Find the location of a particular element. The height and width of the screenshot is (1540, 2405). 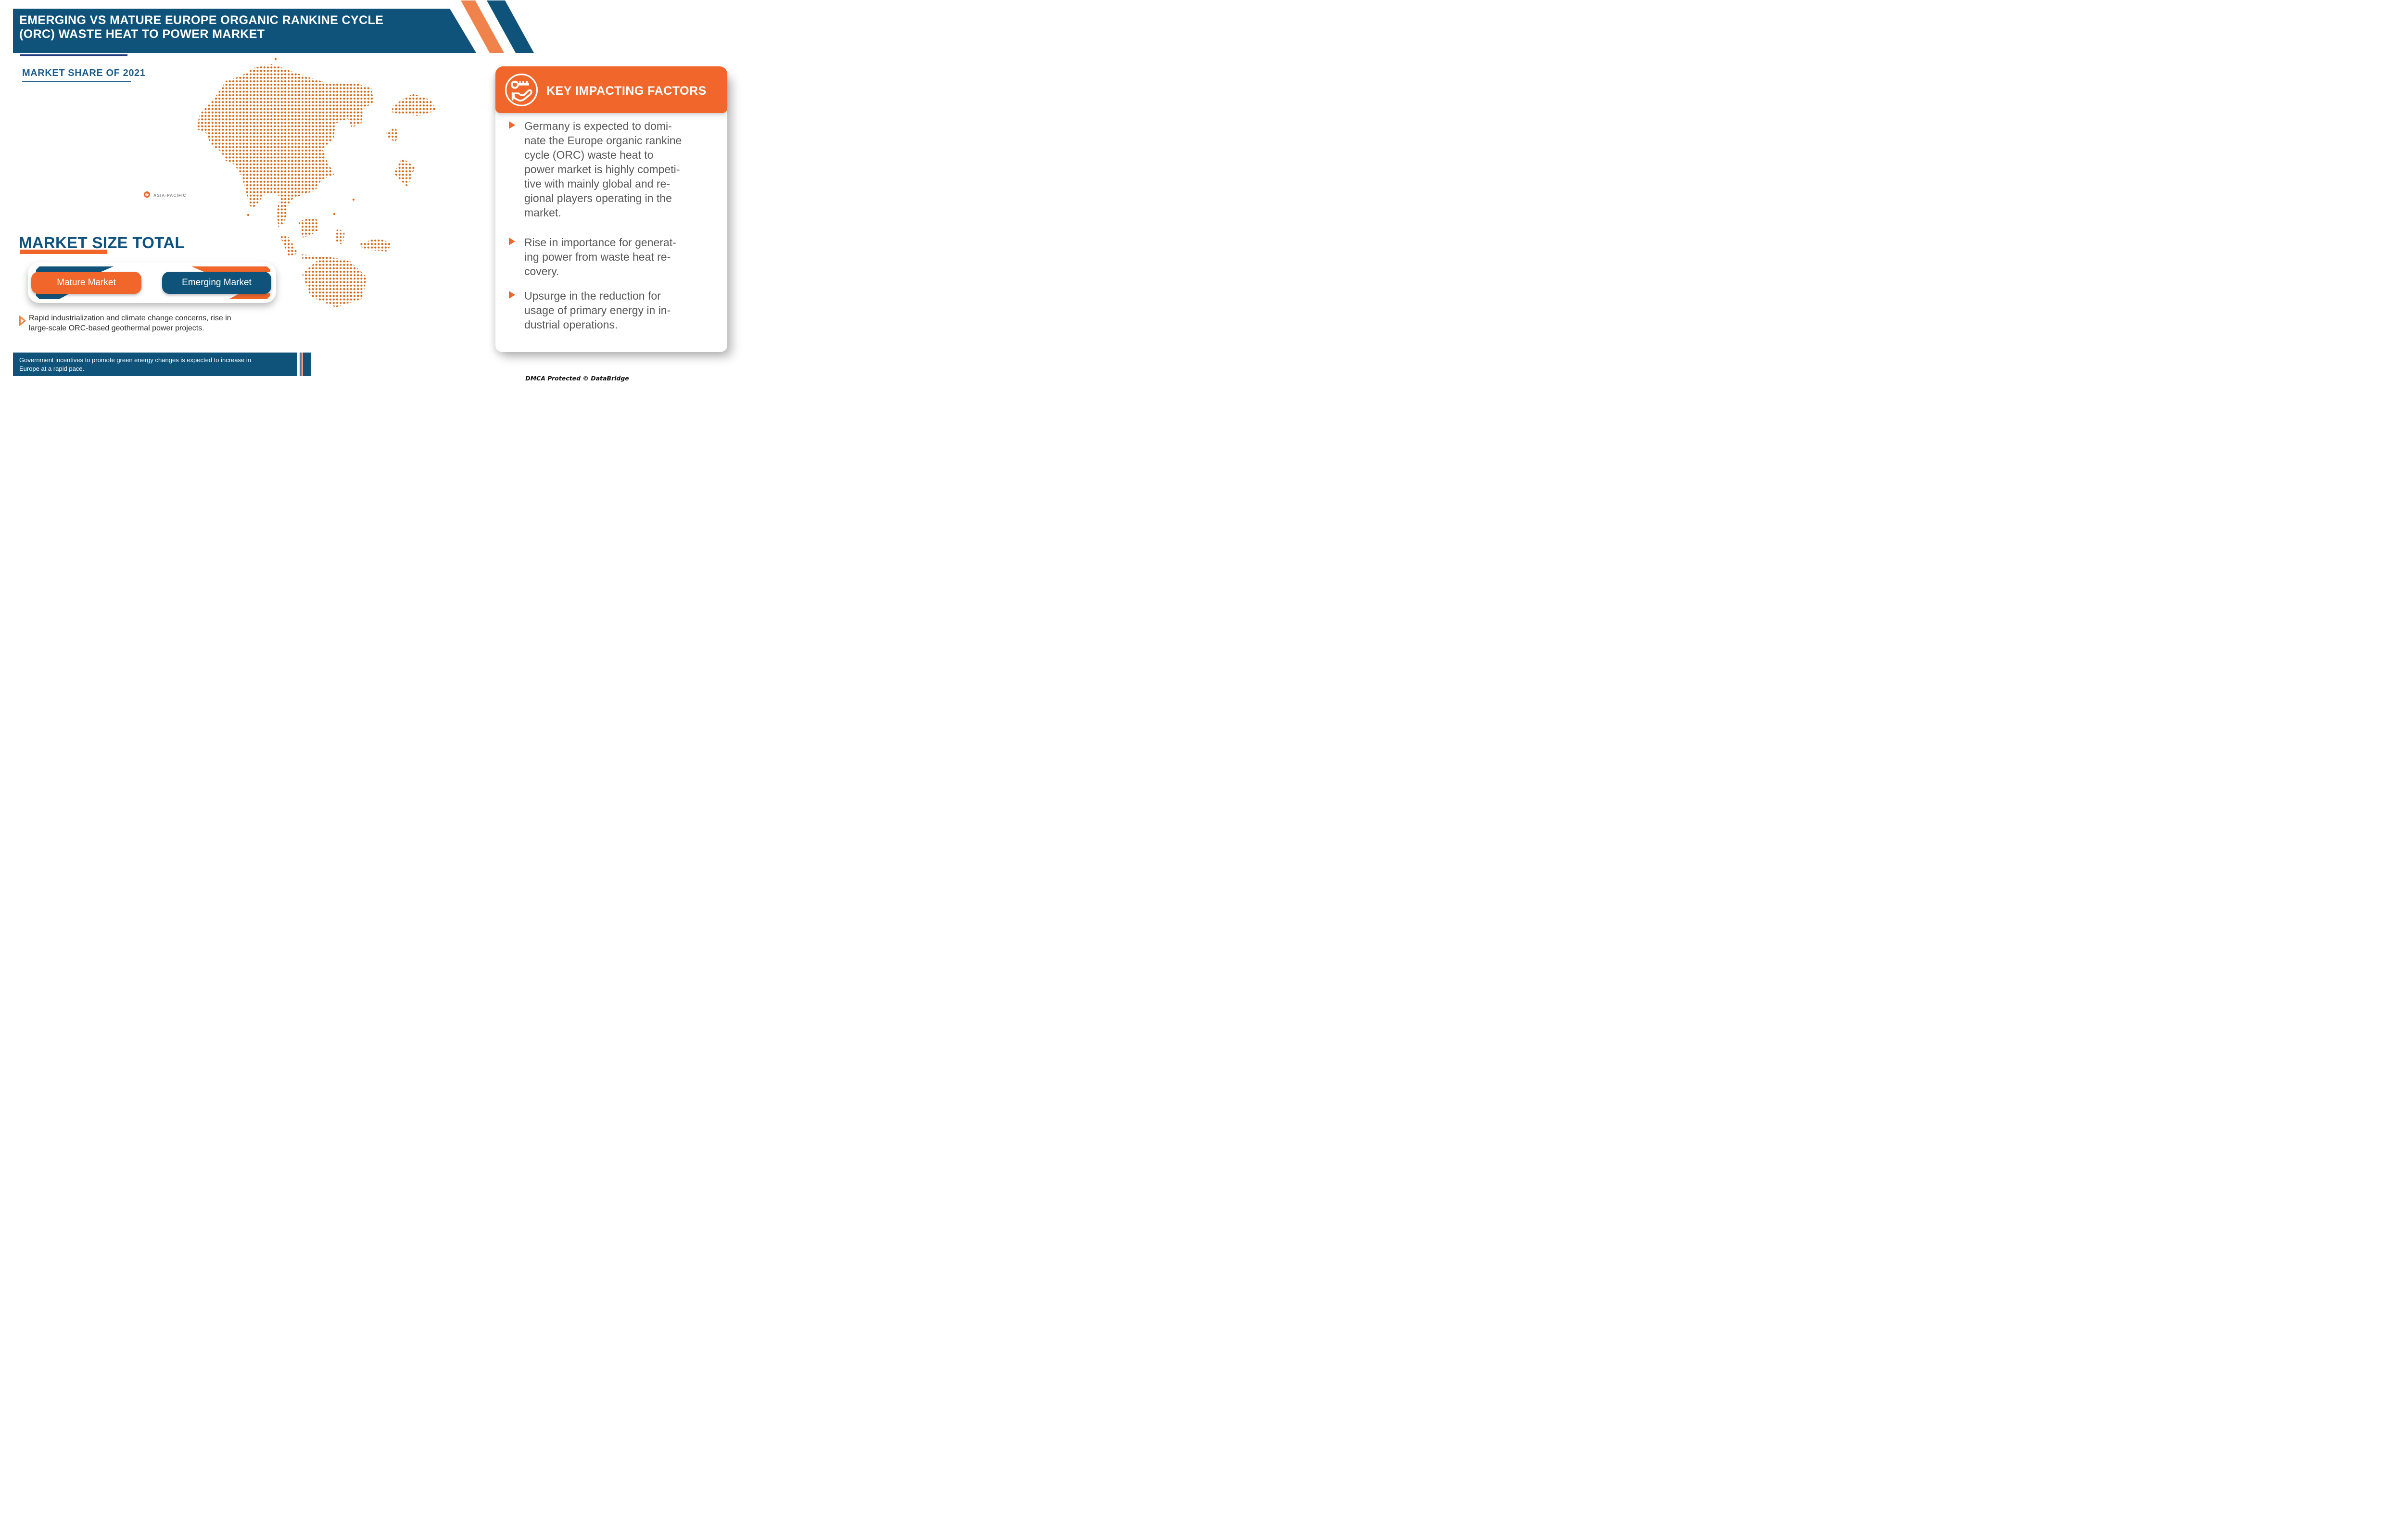

market-size-title: MARKET SIZE TOTAL is located at coordinates (102, 243).